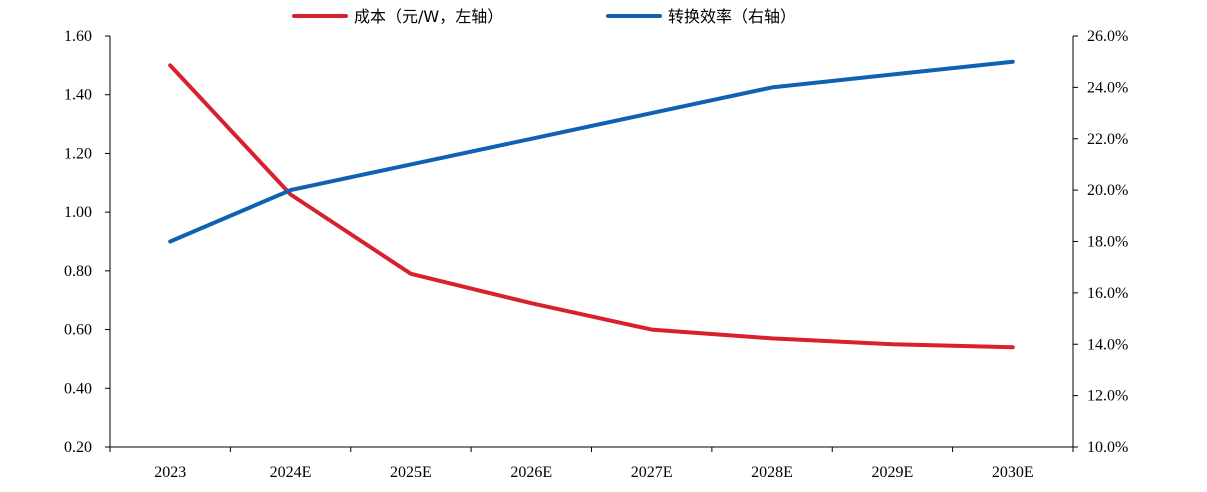  I want to click on right-axis-tick-label: 22.0%, so click(1107, 139).